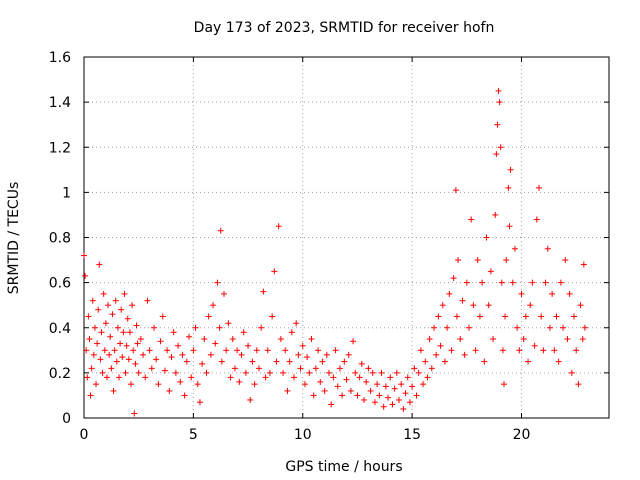 The width and height of the screenshot is (640, 480). I want to click on y-tick-label: 0.4, so click(60, 329).